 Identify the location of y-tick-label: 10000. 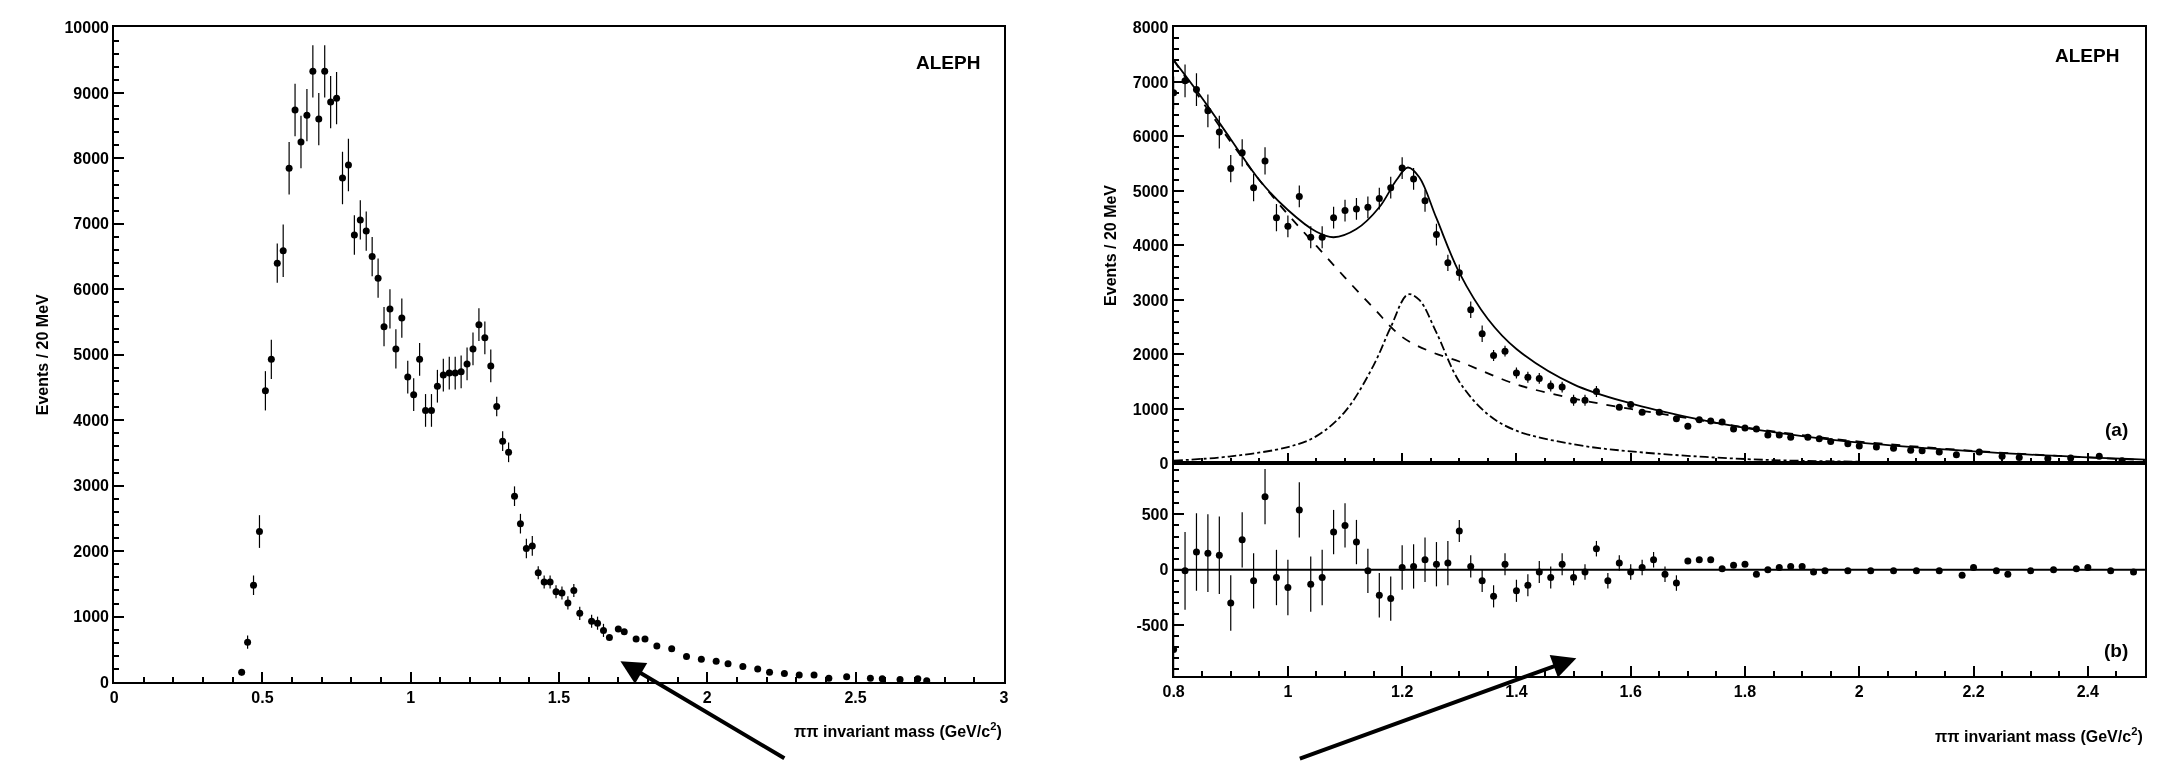
(87, 28).